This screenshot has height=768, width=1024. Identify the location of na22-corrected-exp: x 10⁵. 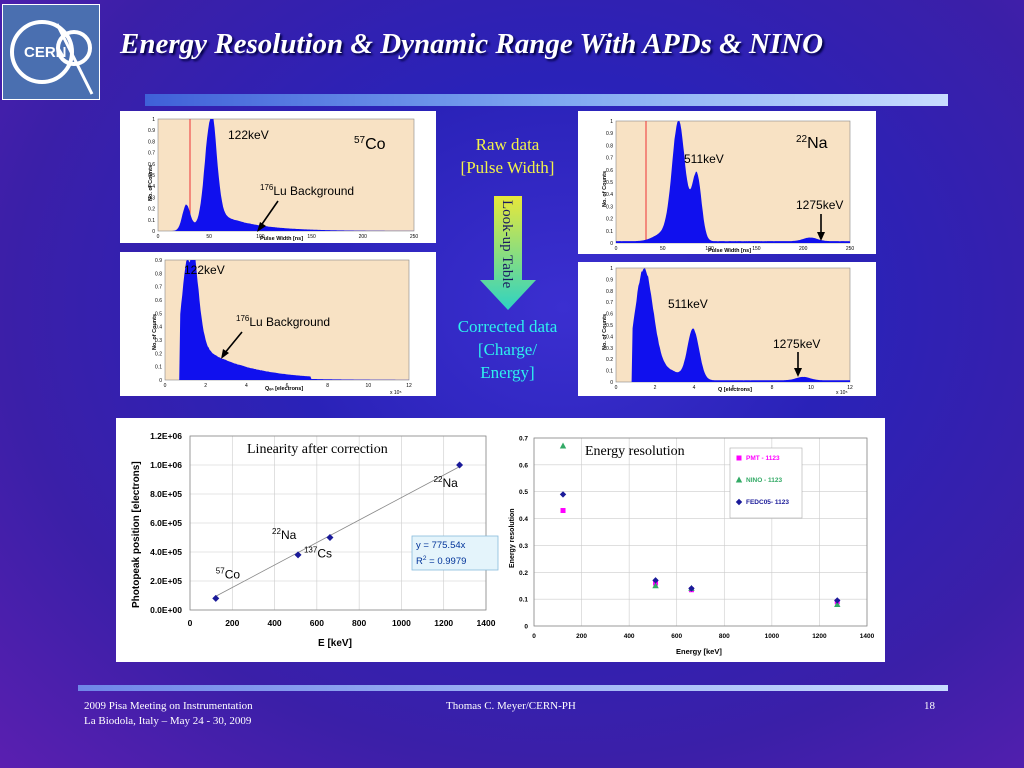
(842, 393).